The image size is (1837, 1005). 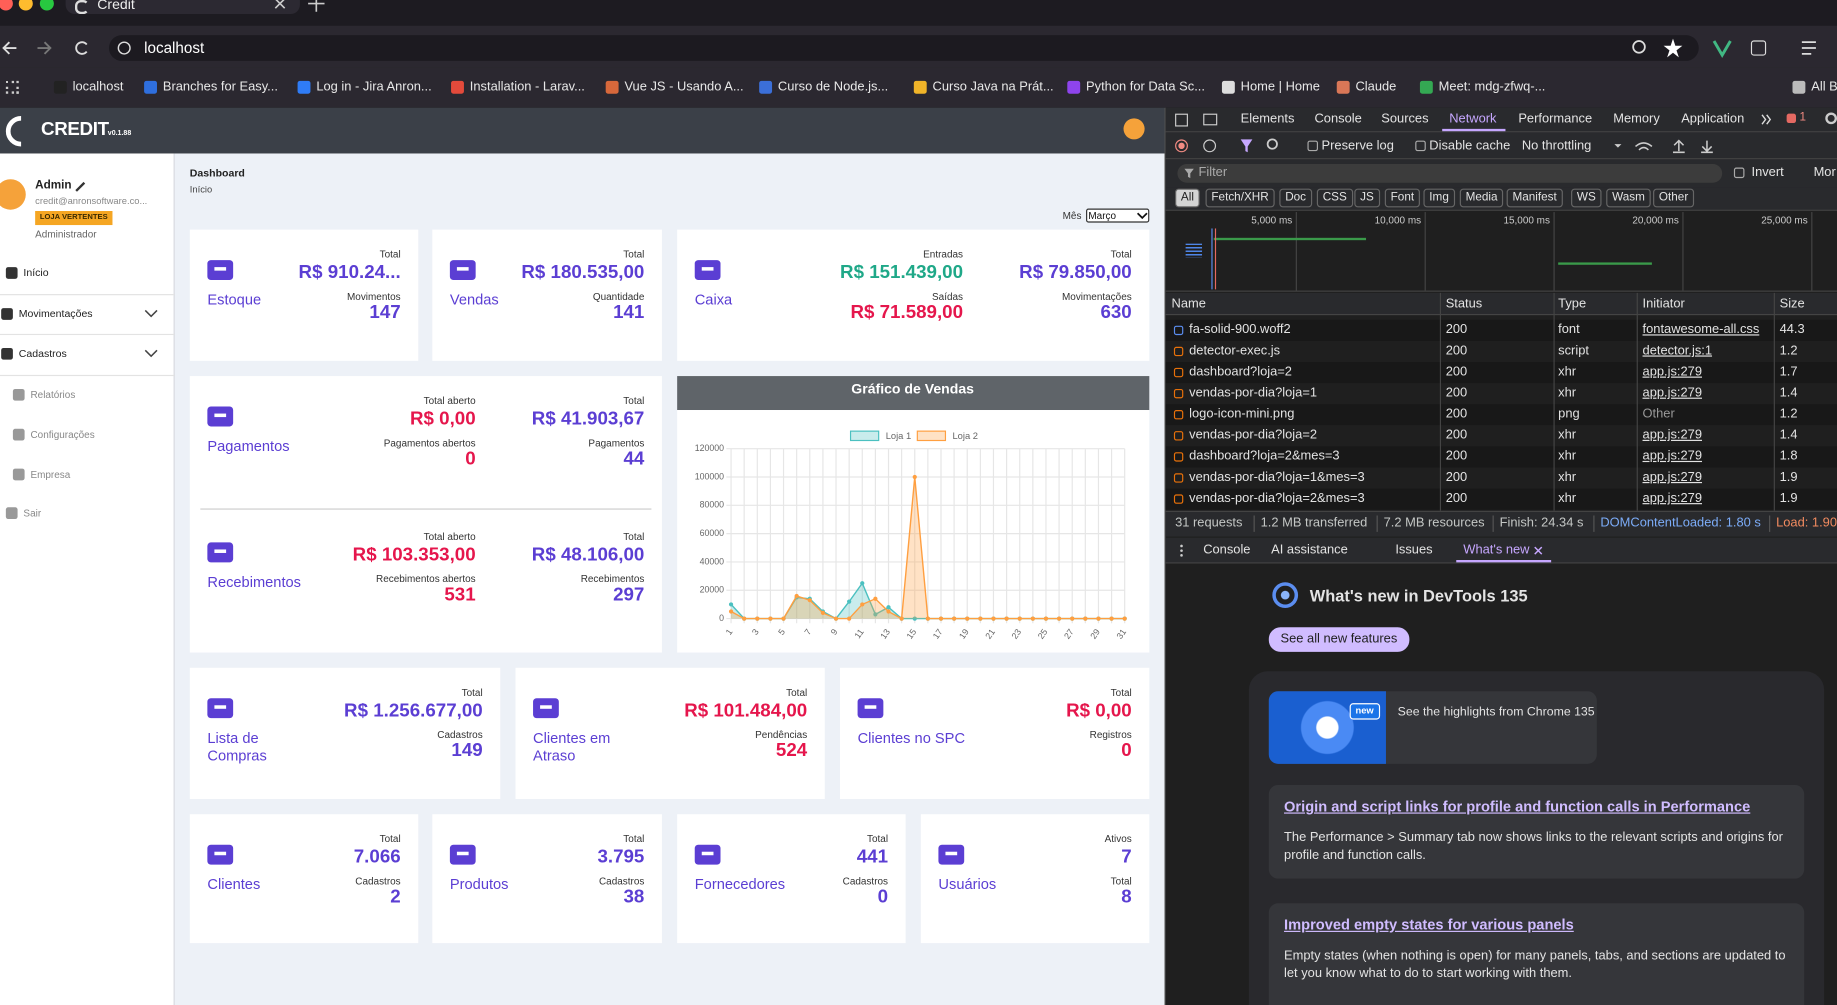 What do you see at coordinates (1429, 925) in the screenshot?
I see `article-title: Improved empty states for various panels` at bounding box center [1429, 925].